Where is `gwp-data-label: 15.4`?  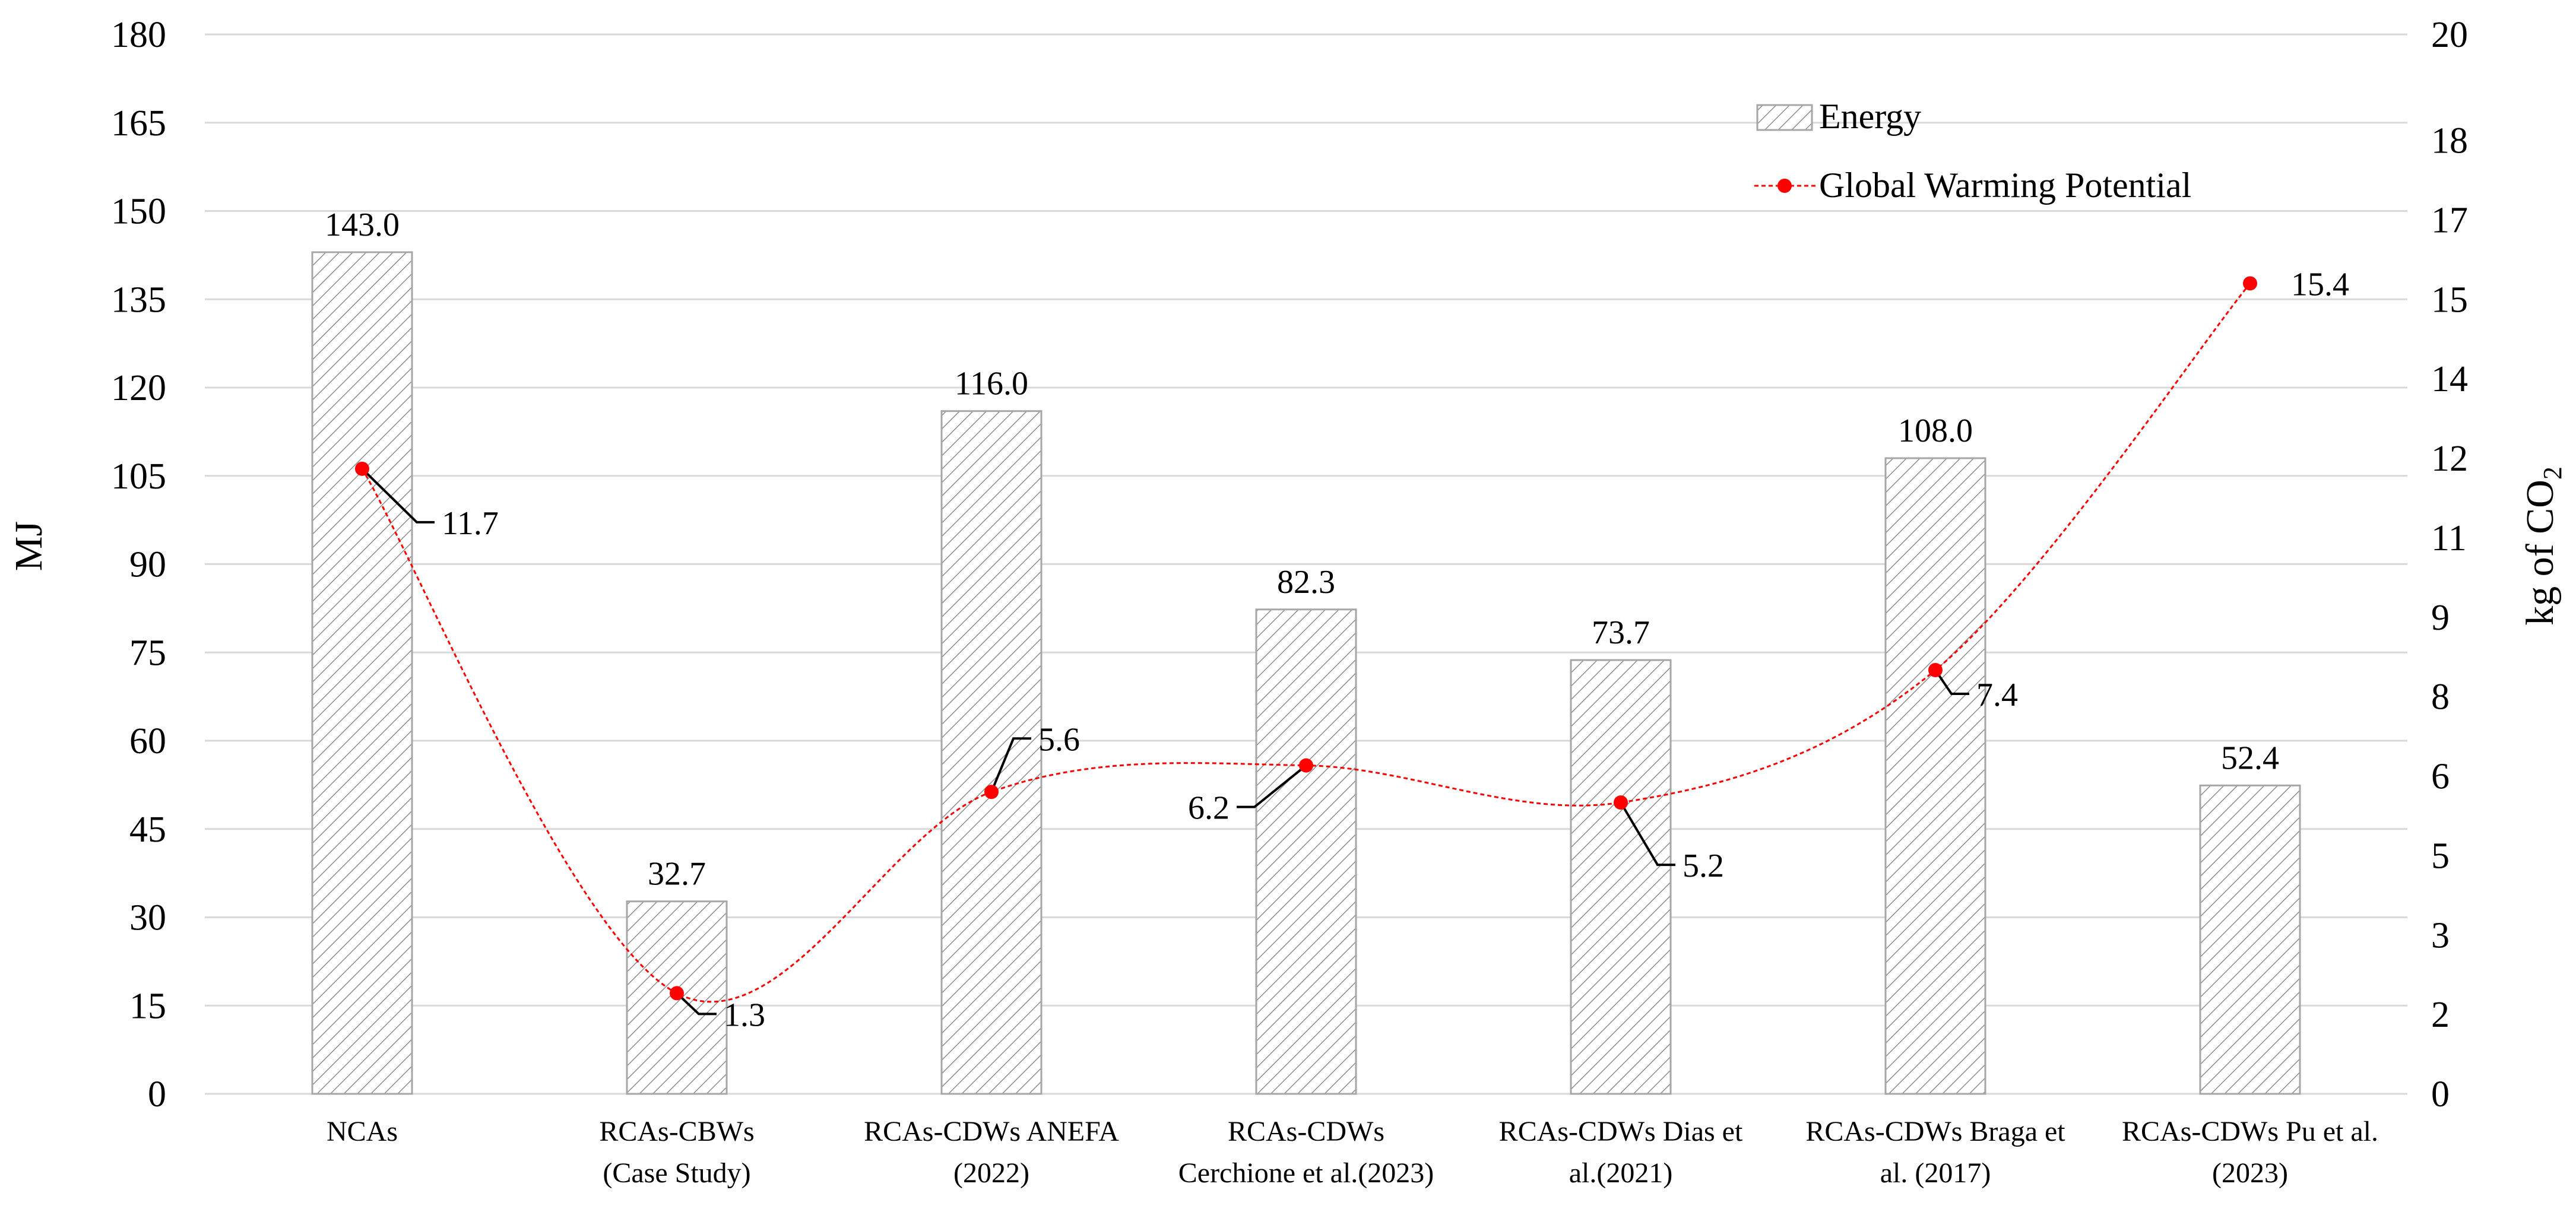 gwp-data-label: 15.4 is located at coordinates (2320, 284).